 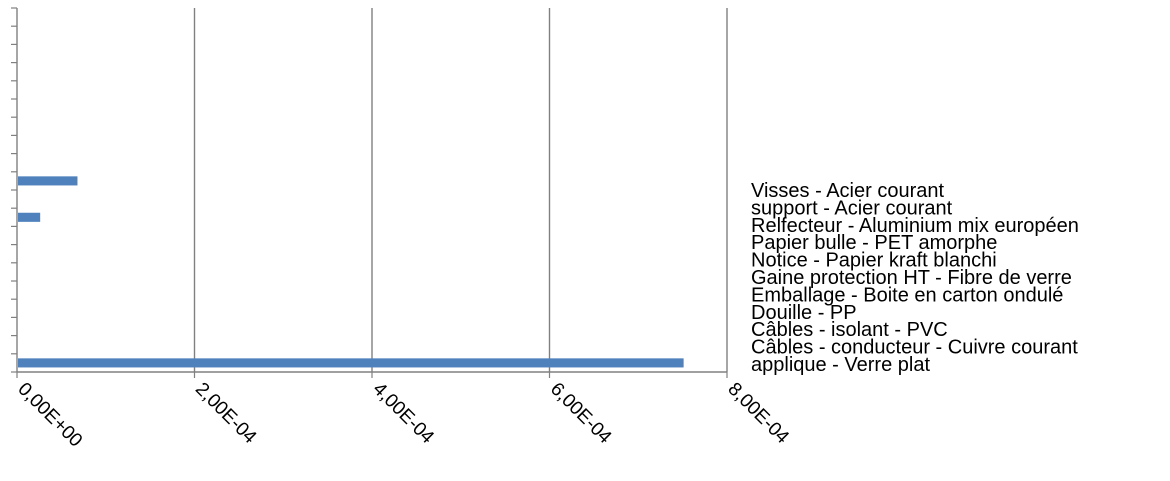 What do you see at coordinates (351, 363) in the screenshot?
I see `bar-0: applique - Verre plat` at bounding box center [351, 363].